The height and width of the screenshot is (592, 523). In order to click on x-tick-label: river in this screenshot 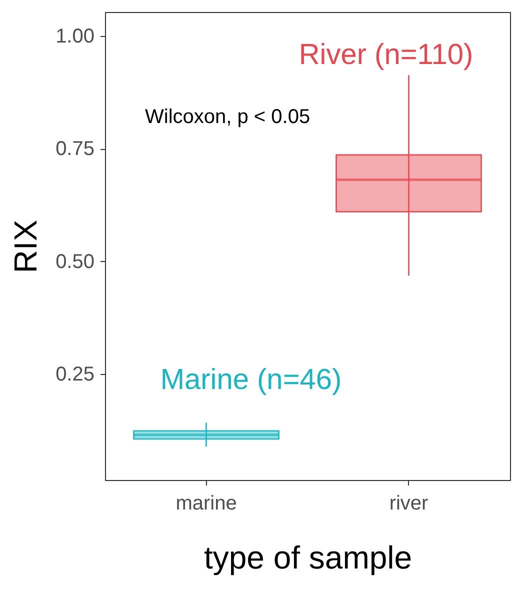, I will do `click(409, 503)`.